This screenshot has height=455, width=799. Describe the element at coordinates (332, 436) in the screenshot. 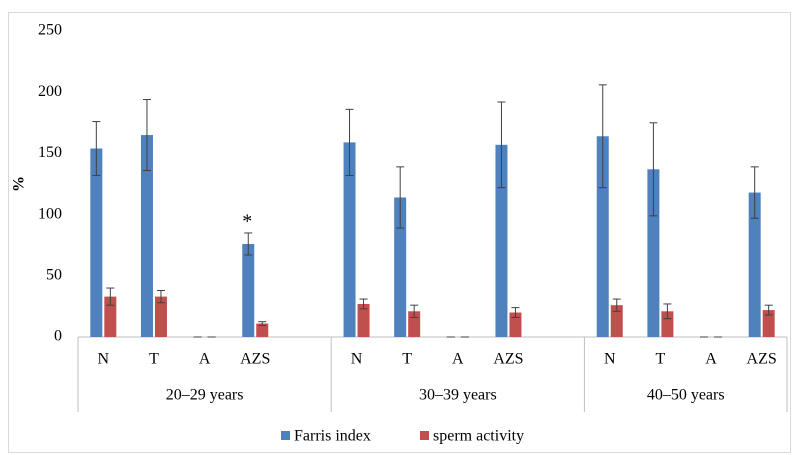

I see `legend-label: Farris index` at that location.